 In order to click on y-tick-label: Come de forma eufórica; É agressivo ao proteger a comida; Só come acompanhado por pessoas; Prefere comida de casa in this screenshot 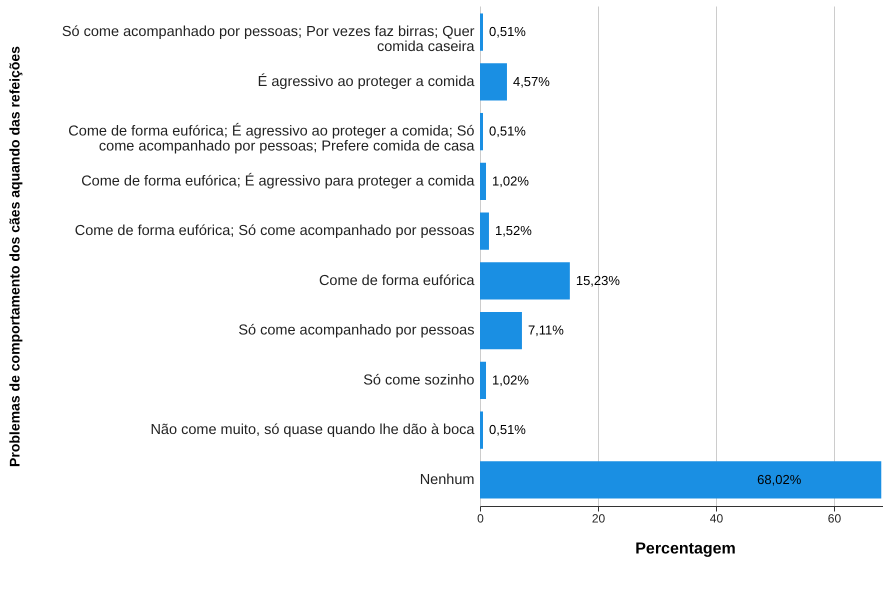, I will do `click(272, 138)`.